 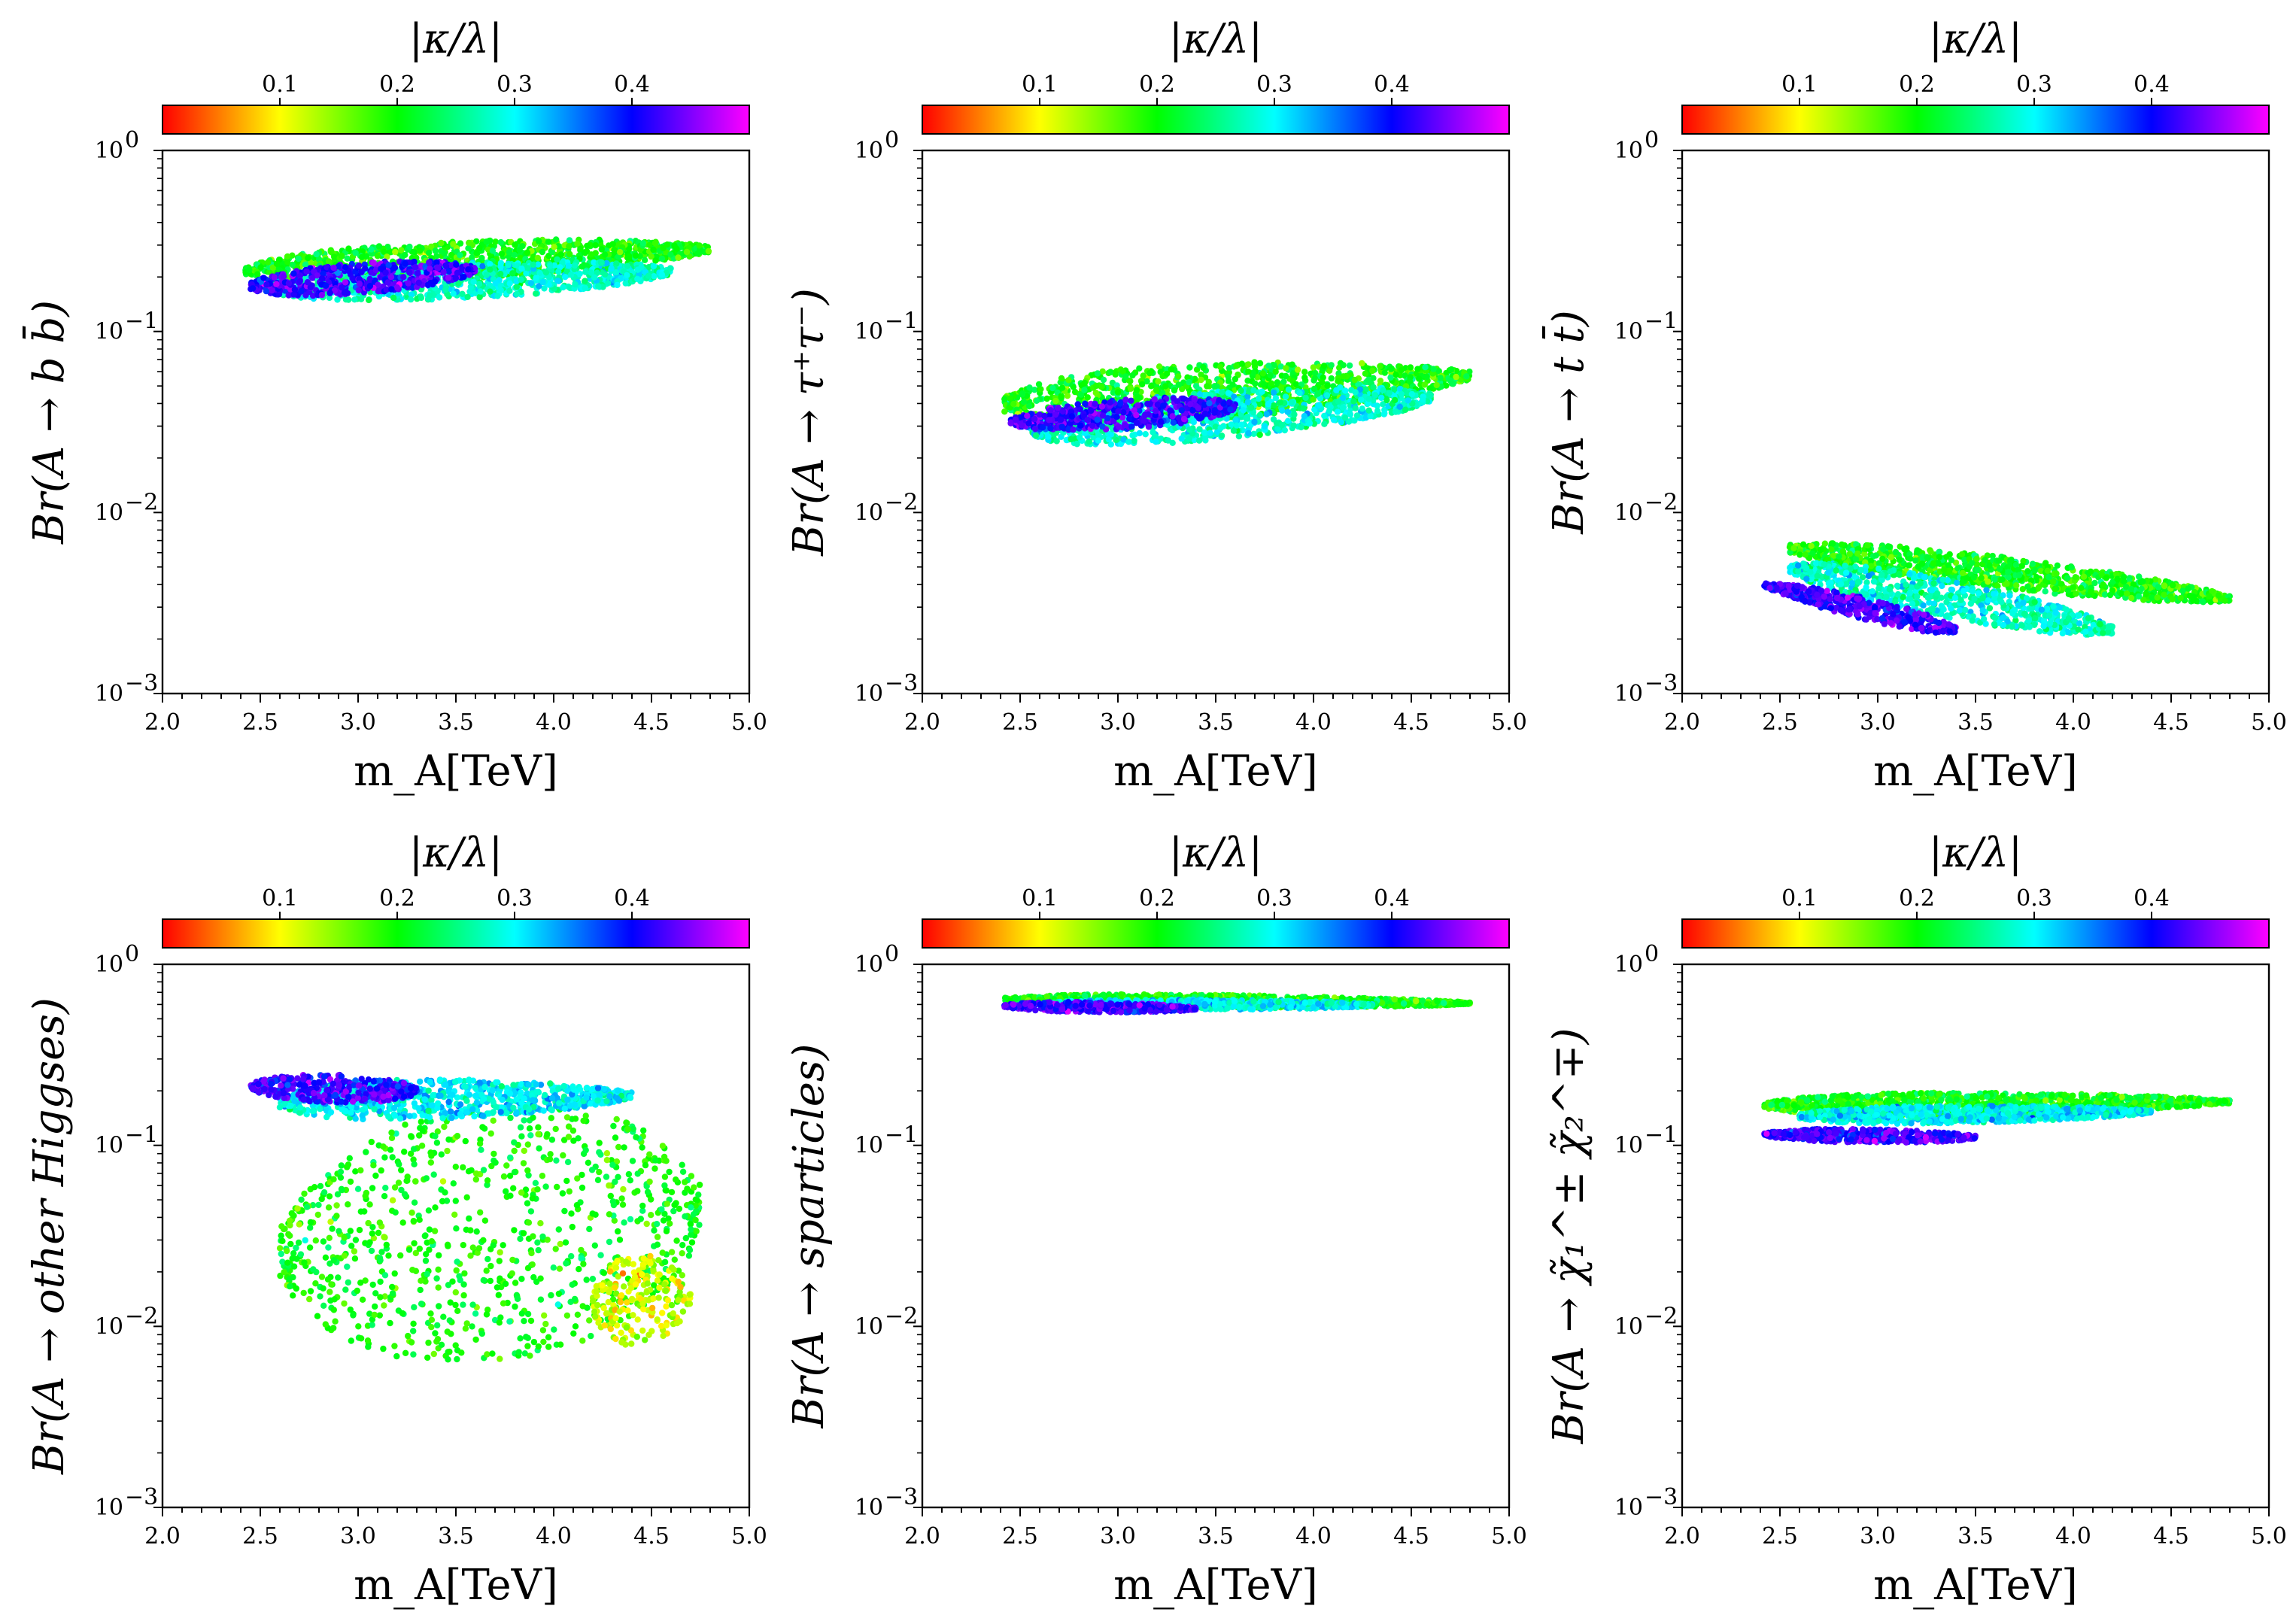 What do you see at coordinates (141, 502) in the screenshot?
I see `y-tick-exponent: −2` at bounding box center [141, 502].